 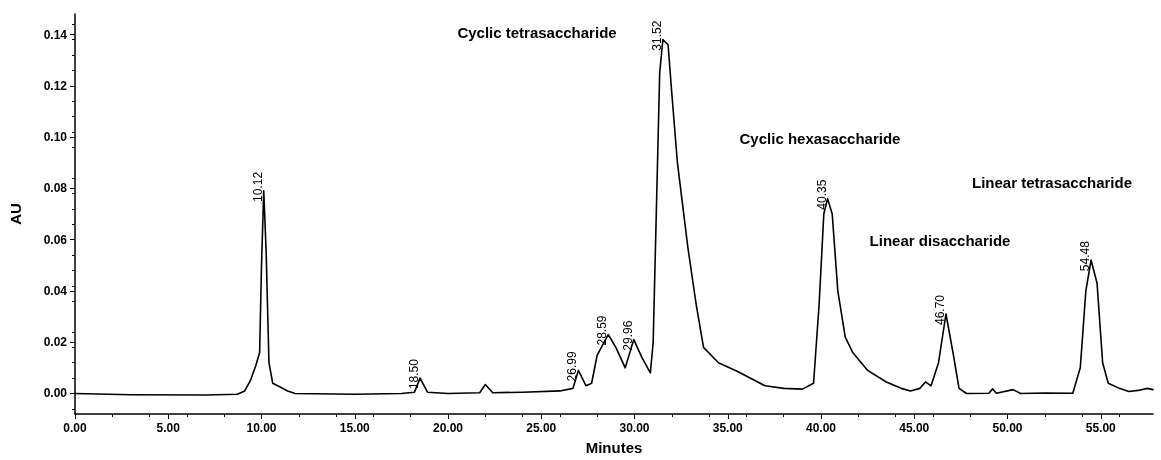 I want to click on x-tick-label: 40.00, so click(x=821, y=428).